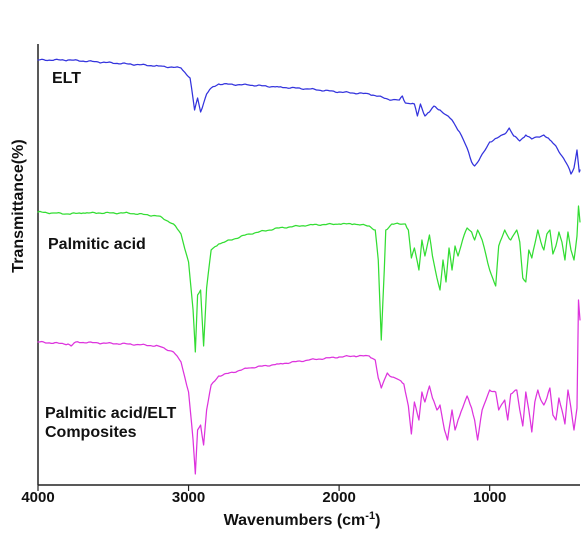 The height and width of the screenshot is (545, 582). What do you see at coordinates (263, 495) in the screenshot?
I see `x-axis-ticks: 4000 3000 2000 1000` at bounding box center [263, 495].